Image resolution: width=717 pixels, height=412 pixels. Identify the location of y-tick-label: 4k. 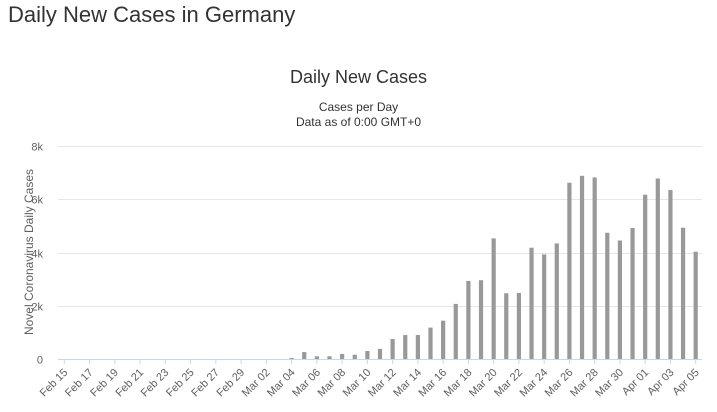
(37, 255).